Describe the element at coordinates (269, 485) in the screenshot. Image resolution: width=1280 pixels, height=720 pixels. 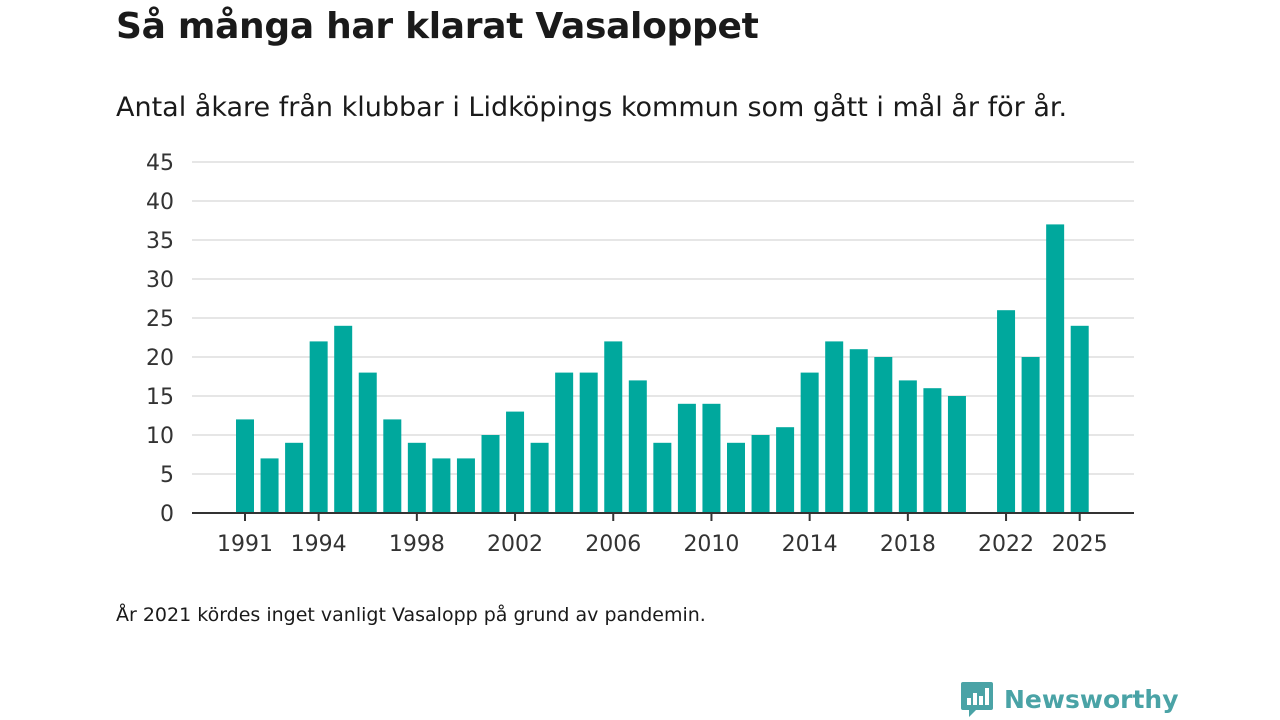
I see `bar-1992` at that location.